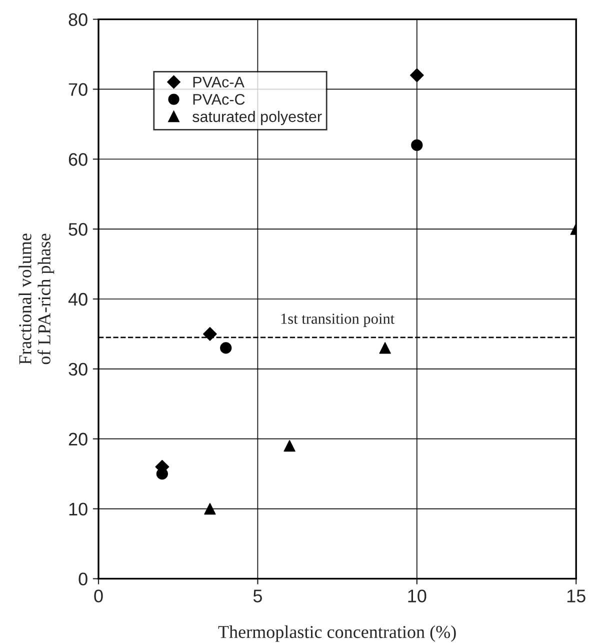 The image size is (597, 643). Describe the element at coordinates (98, 596) in the screenshot. I see `x-tick-label: 0` at that location.